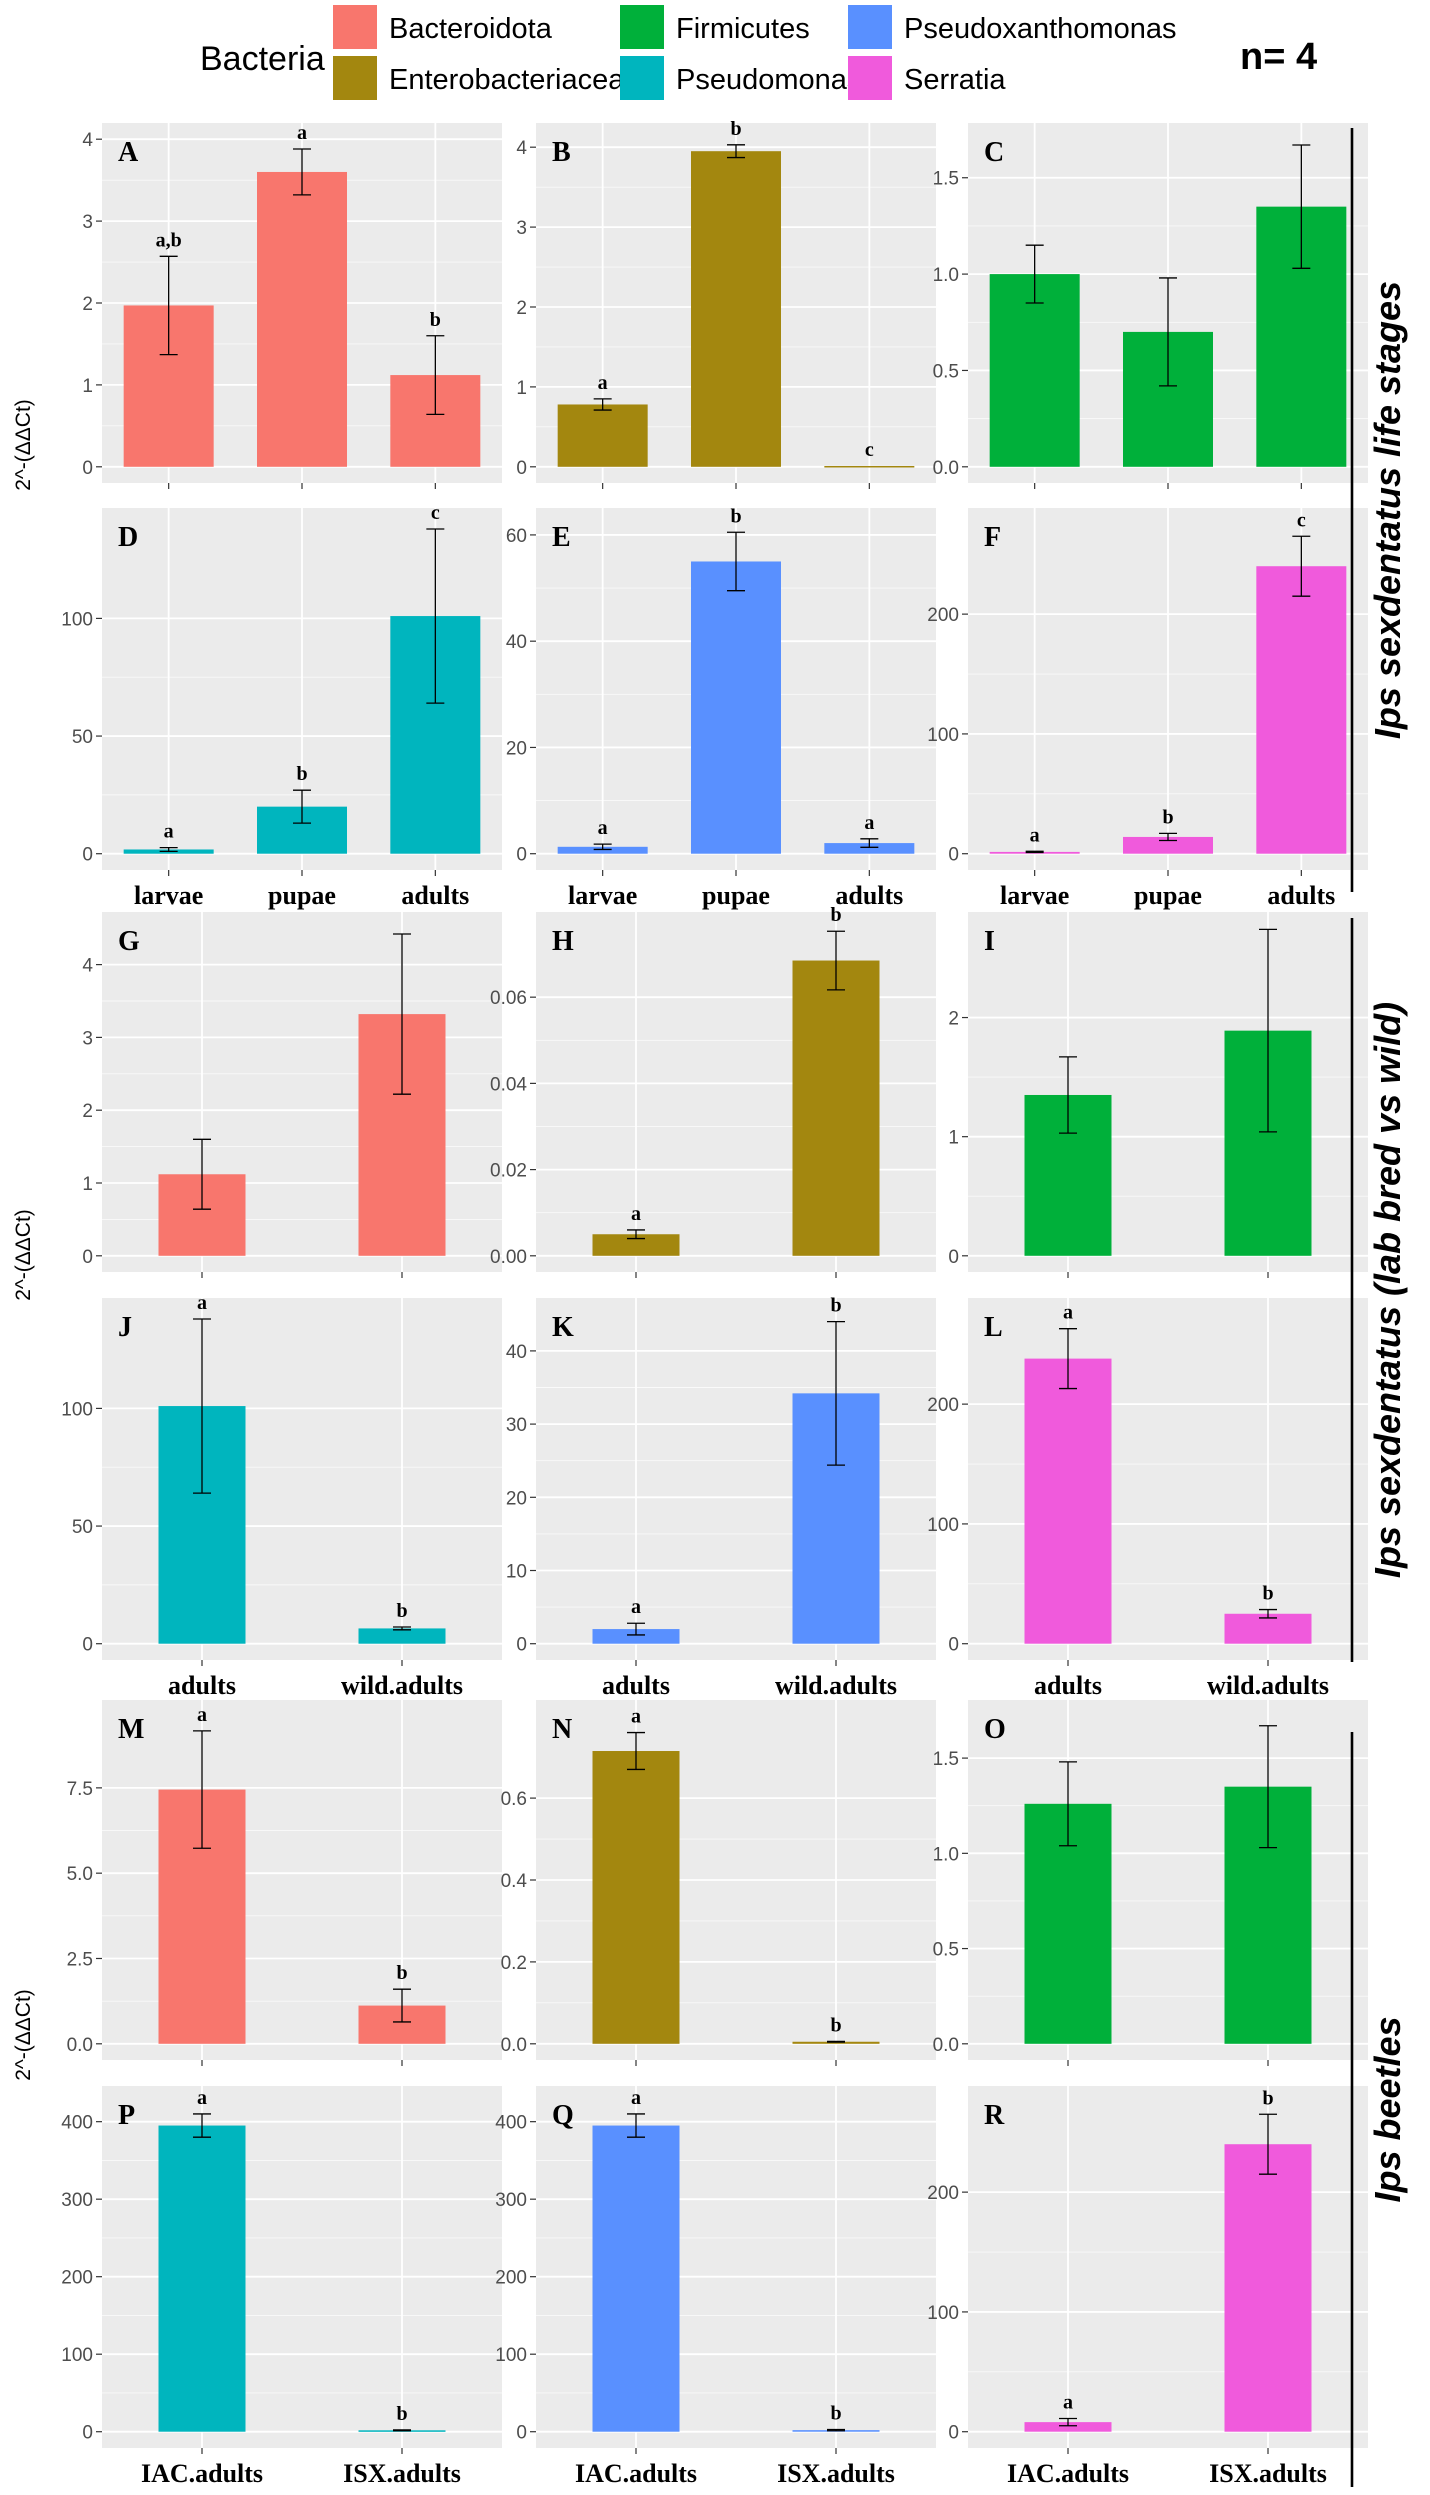 Image resolution: width=1430 pixels, height=2495 pixels. Describe the element at coordinates (516, 1425) in the screenshot. I see `y-tick-label: 30` at that location.